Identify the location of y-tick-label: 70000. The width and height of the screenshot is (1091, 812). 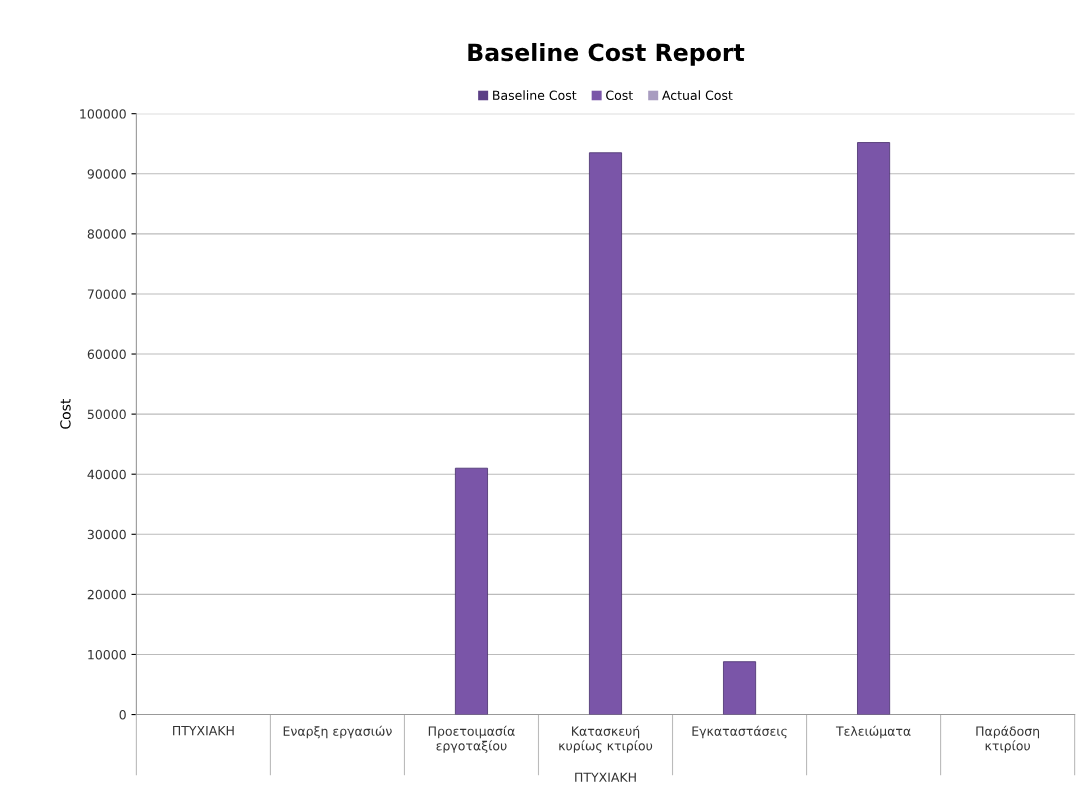
(106, 294).